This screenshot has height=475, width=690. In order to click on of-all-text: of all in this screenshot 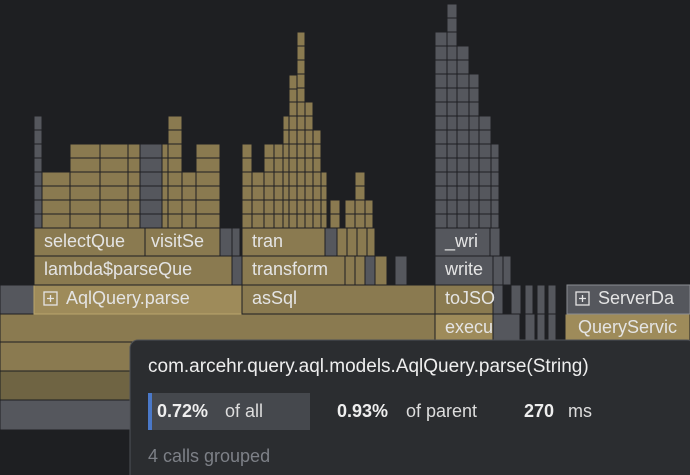, I will do `click(244, 411)`.